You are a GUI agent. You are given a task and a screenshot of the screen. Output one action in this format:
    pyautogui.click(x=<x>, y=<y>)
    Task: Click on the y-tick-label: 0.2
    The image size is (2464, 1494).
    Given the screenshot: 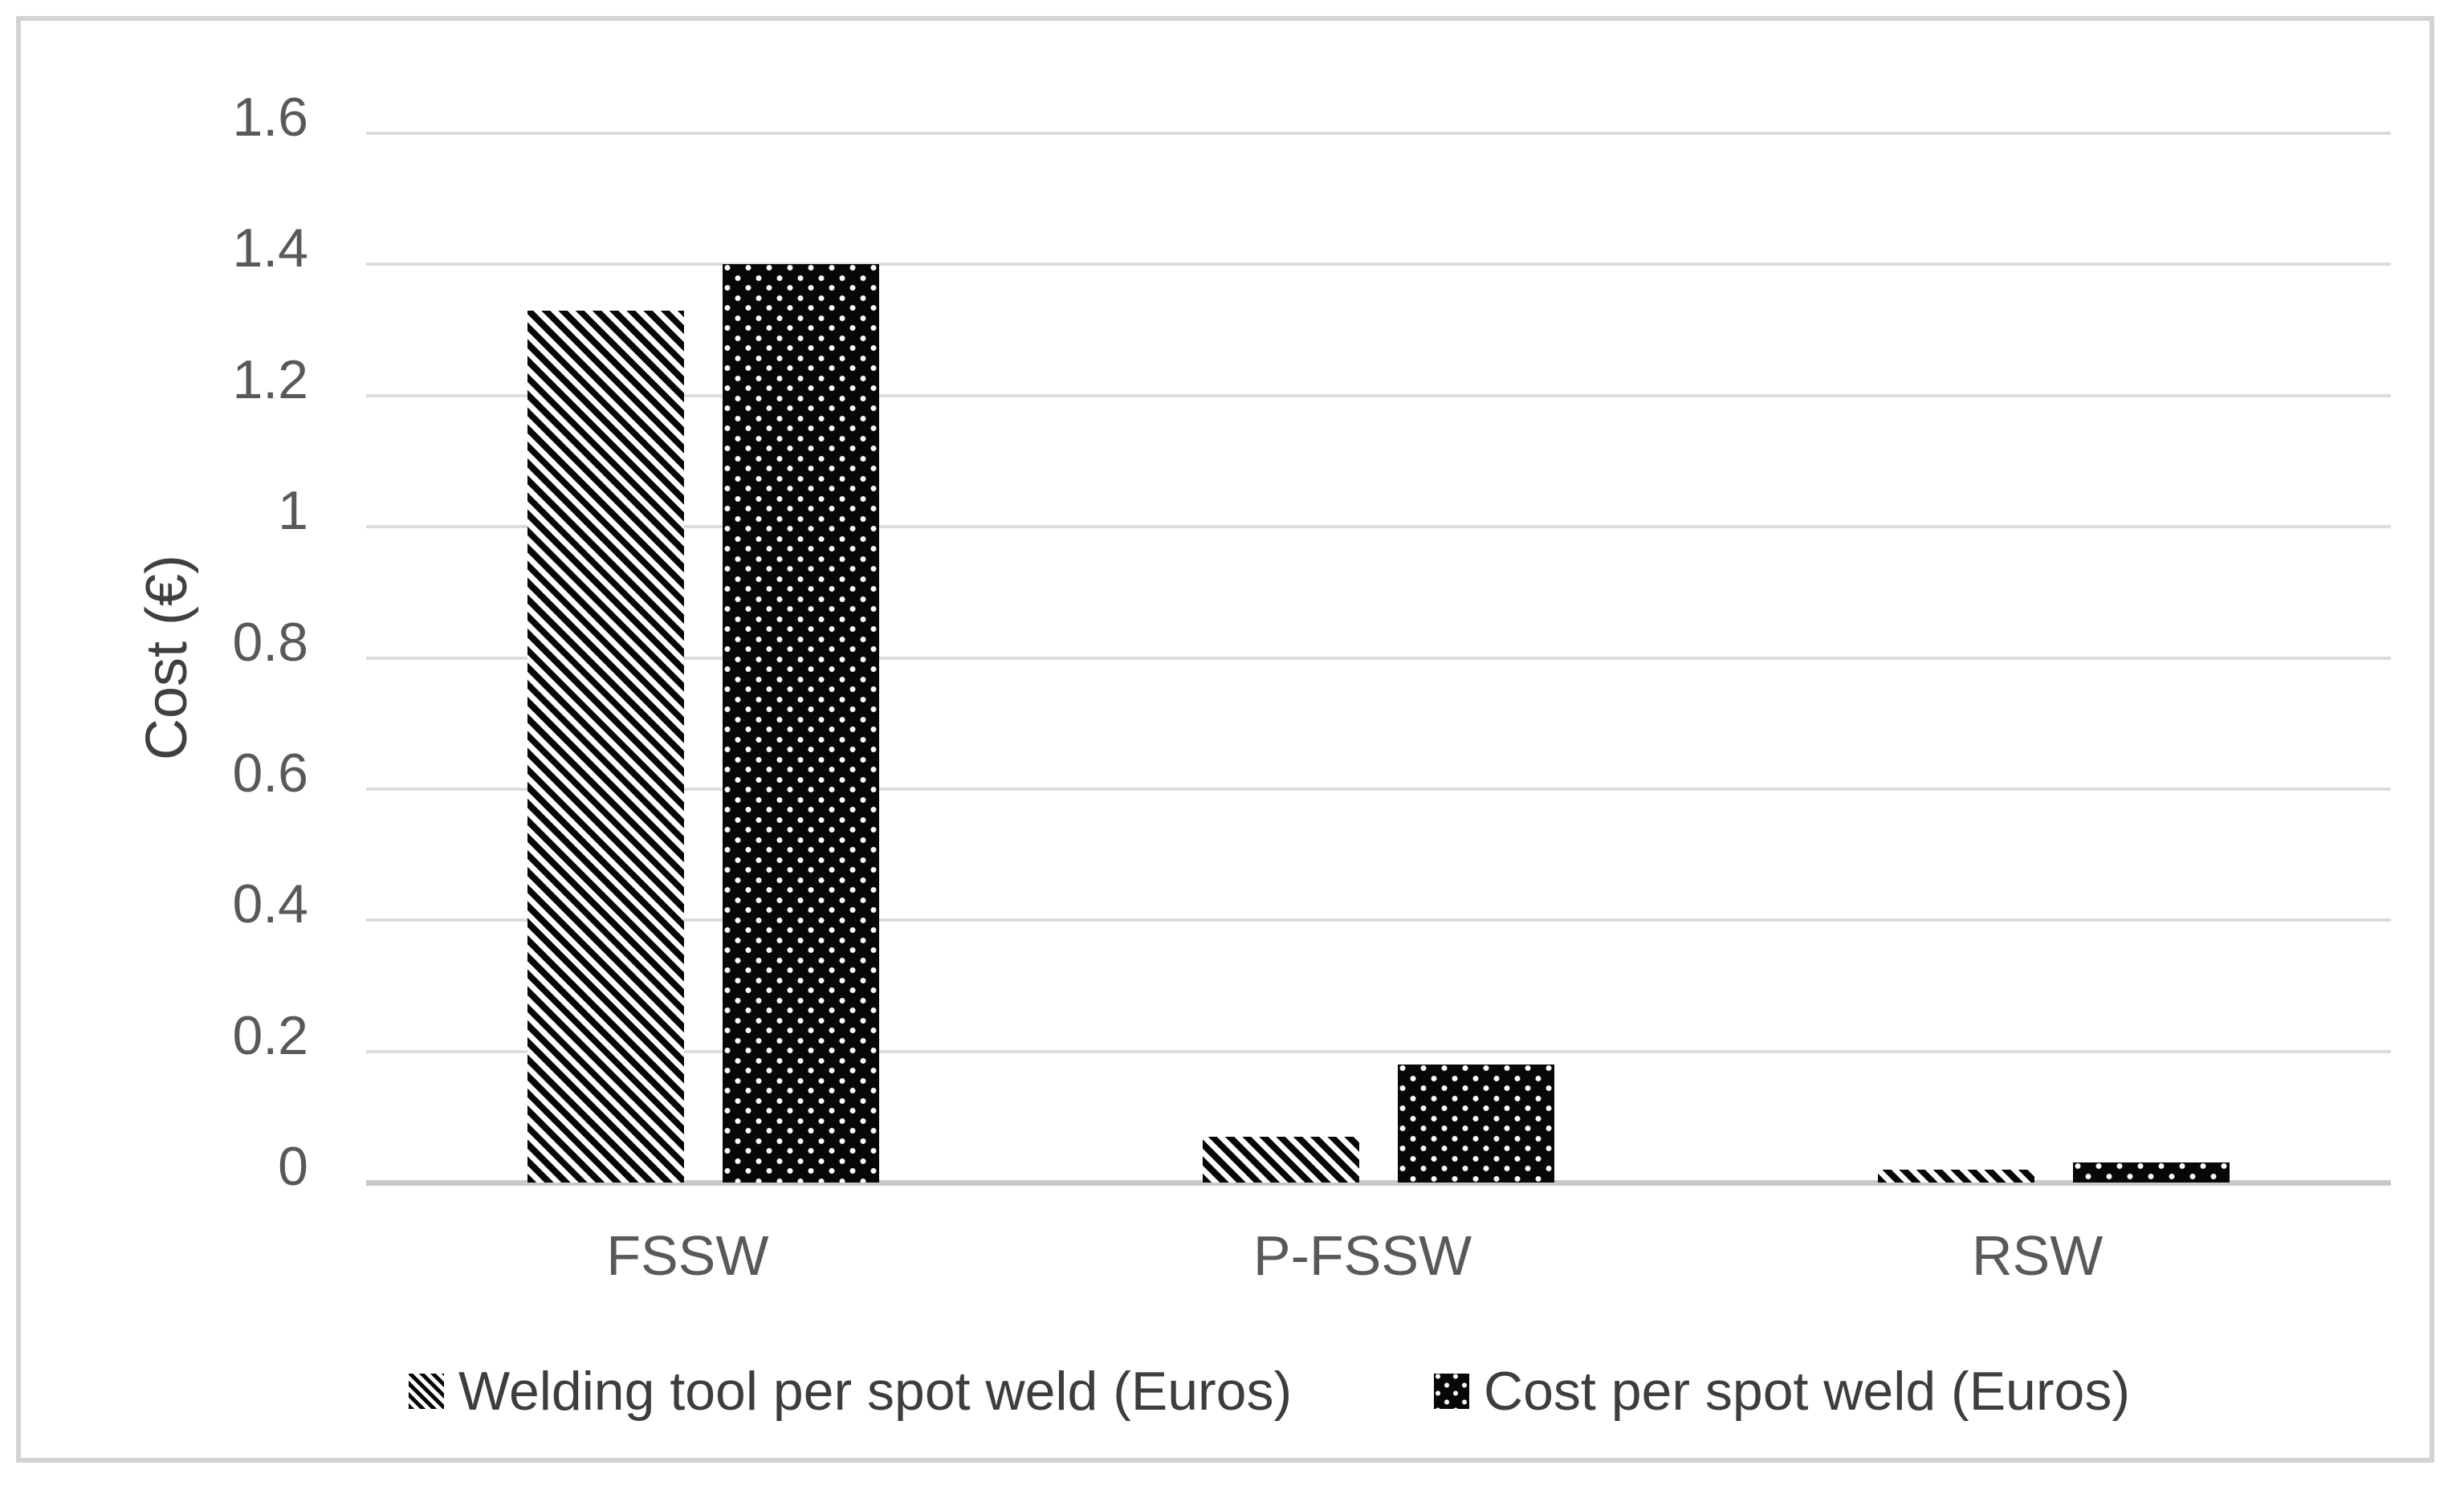 What is the action you would take?
    pyautogui.click(x=270, y=1035)
    